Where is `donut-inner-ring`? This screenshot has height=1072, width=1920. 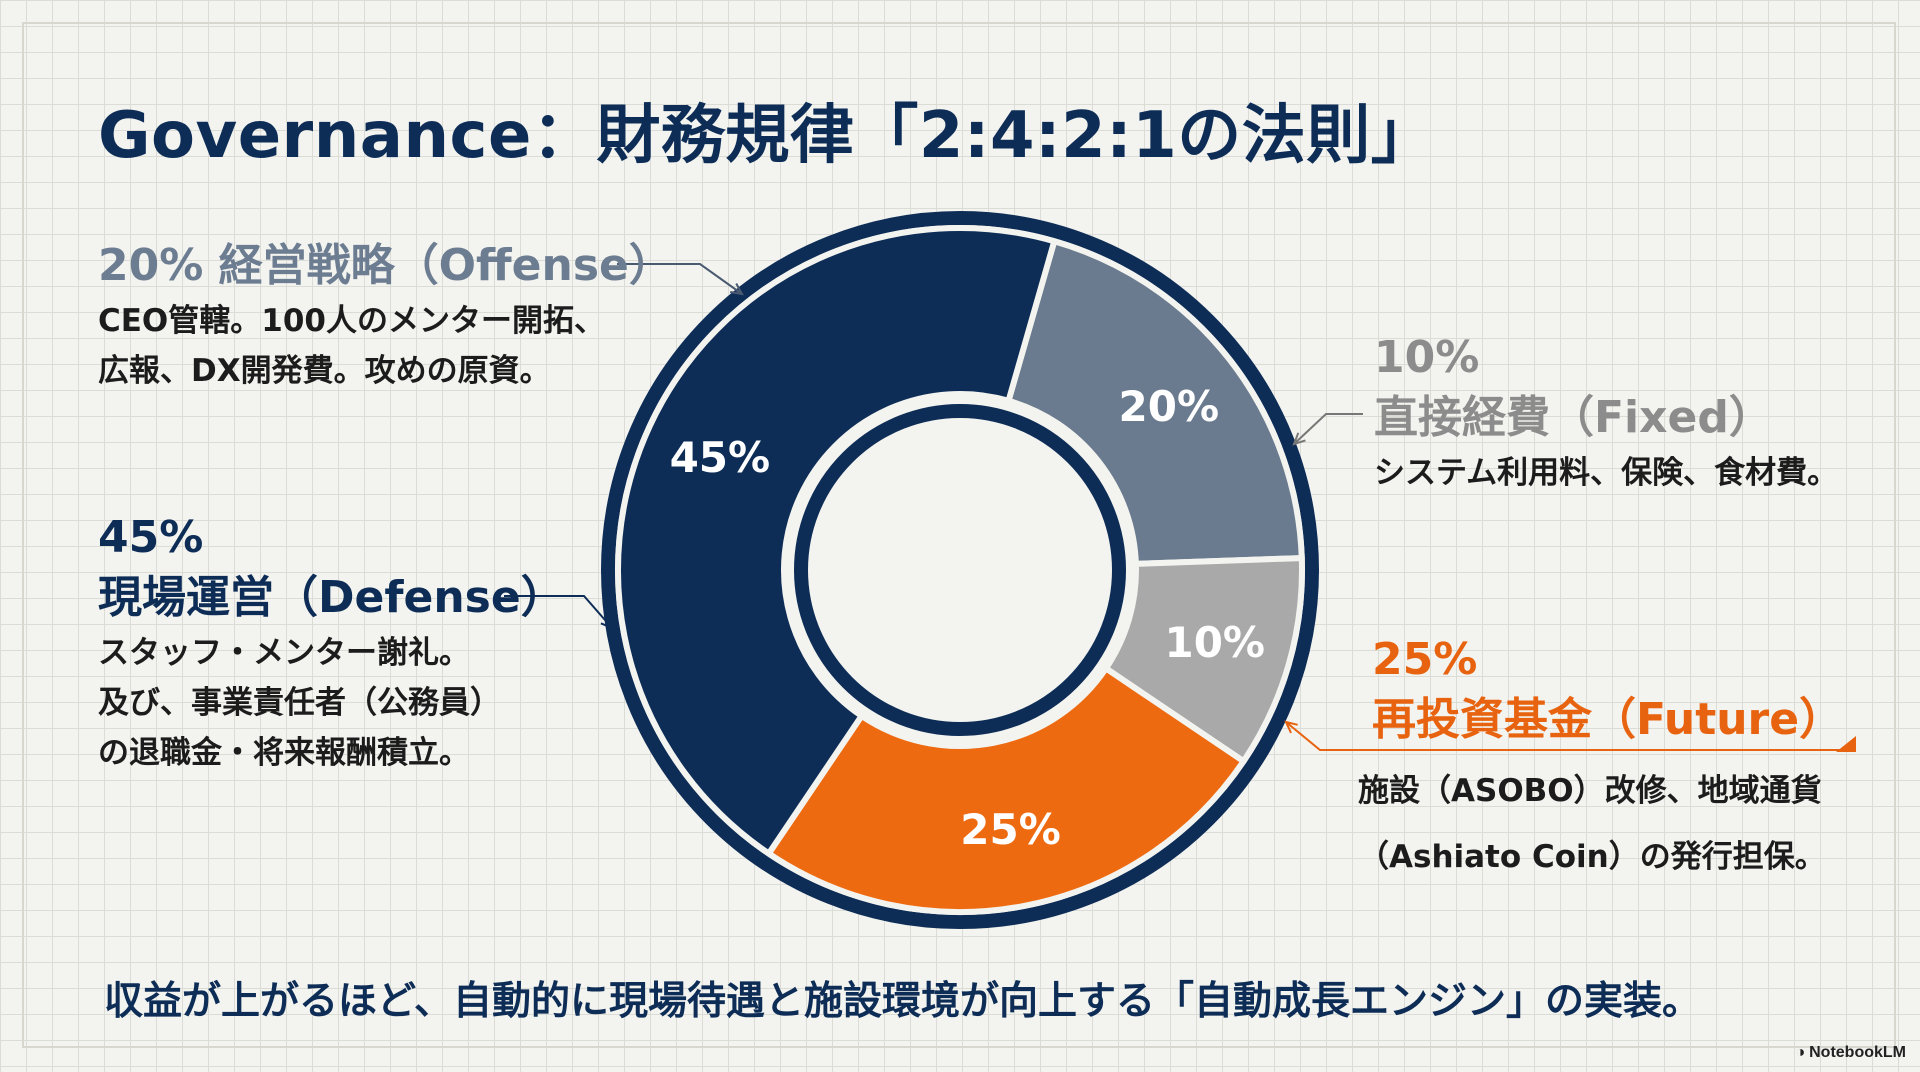
donut-inner-ring is located at coordinates (960, 570).